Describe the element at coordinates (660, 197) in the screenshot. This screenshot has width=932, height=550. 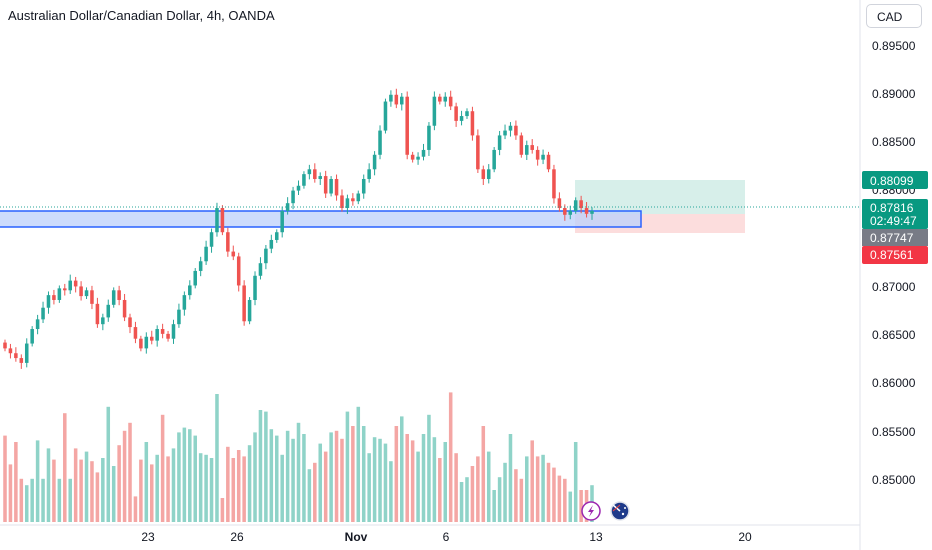
I see `target-zone` at that location.